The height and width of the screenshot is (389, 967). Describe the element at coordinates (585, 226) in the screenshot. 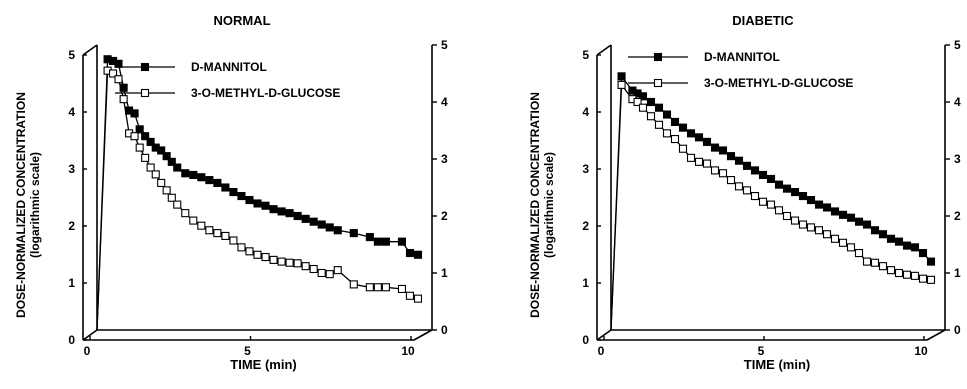

I see `y-tick-label-left: 2` at that location.